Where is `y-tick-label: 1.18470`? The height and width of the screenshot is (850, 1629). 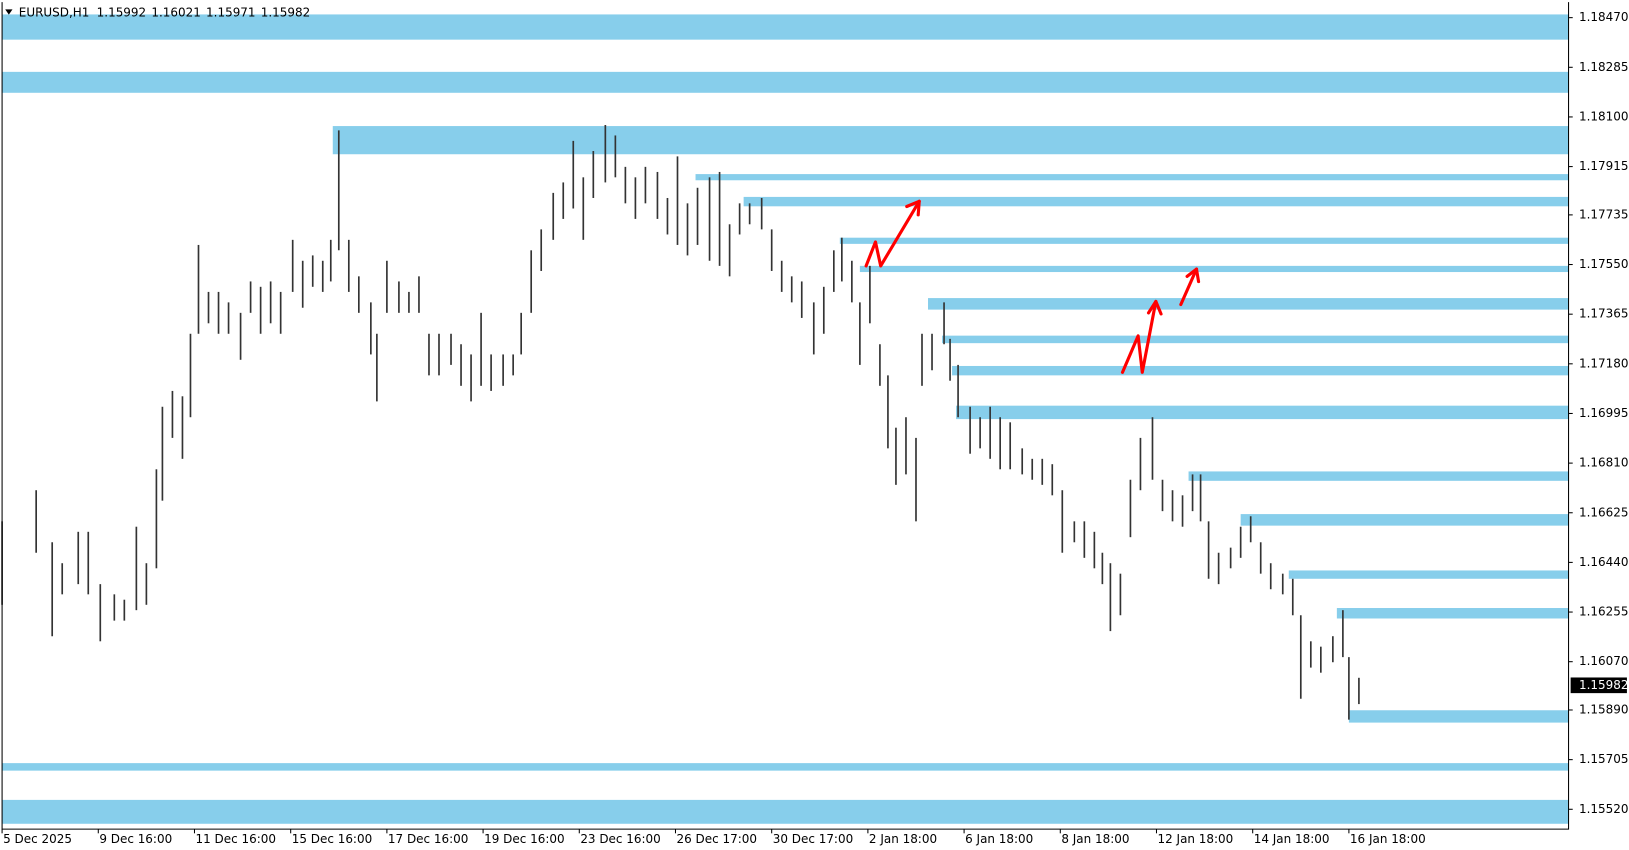 y-tick-label: 1.18470 is located at coordinates (1603, 17).